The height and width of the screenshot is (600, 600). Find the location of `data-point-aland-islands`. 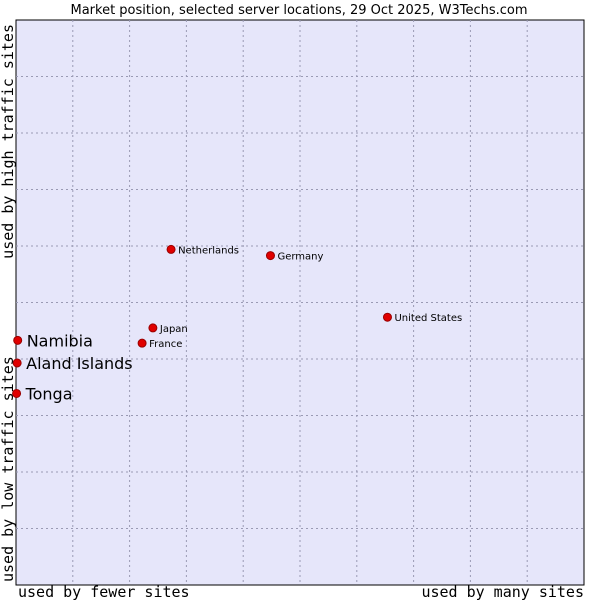

data-point-aland-islands is located at coordinates (17, 363).